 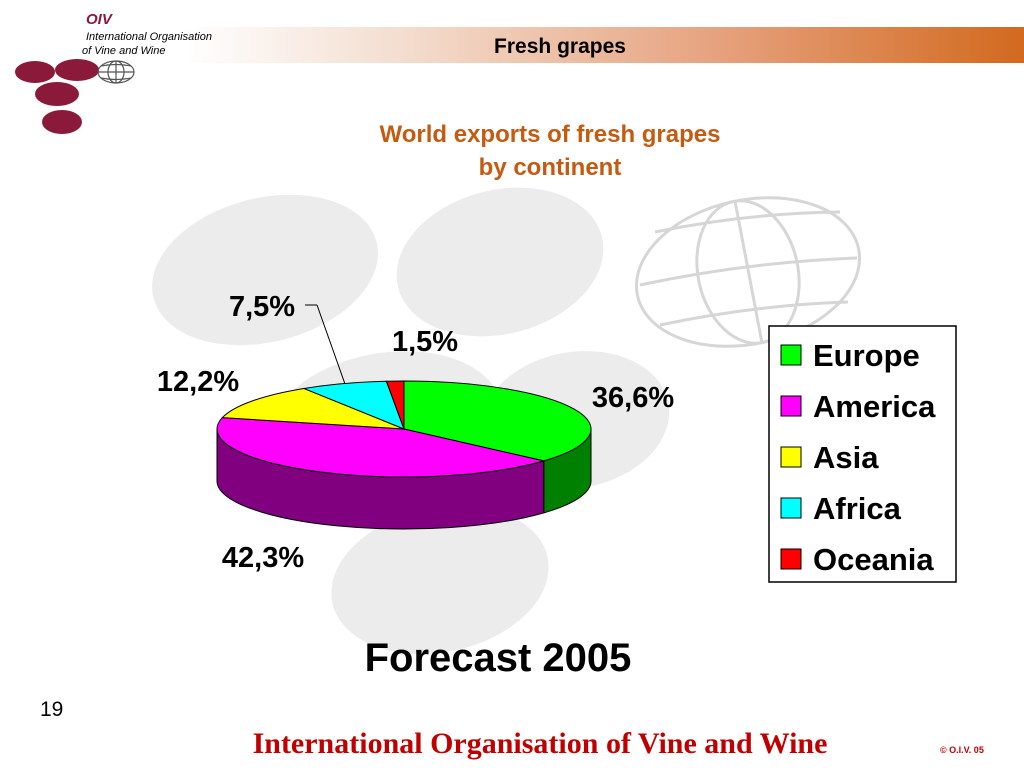 I want to click on label-oceania: 1,5%, so click(x=425, y=342).